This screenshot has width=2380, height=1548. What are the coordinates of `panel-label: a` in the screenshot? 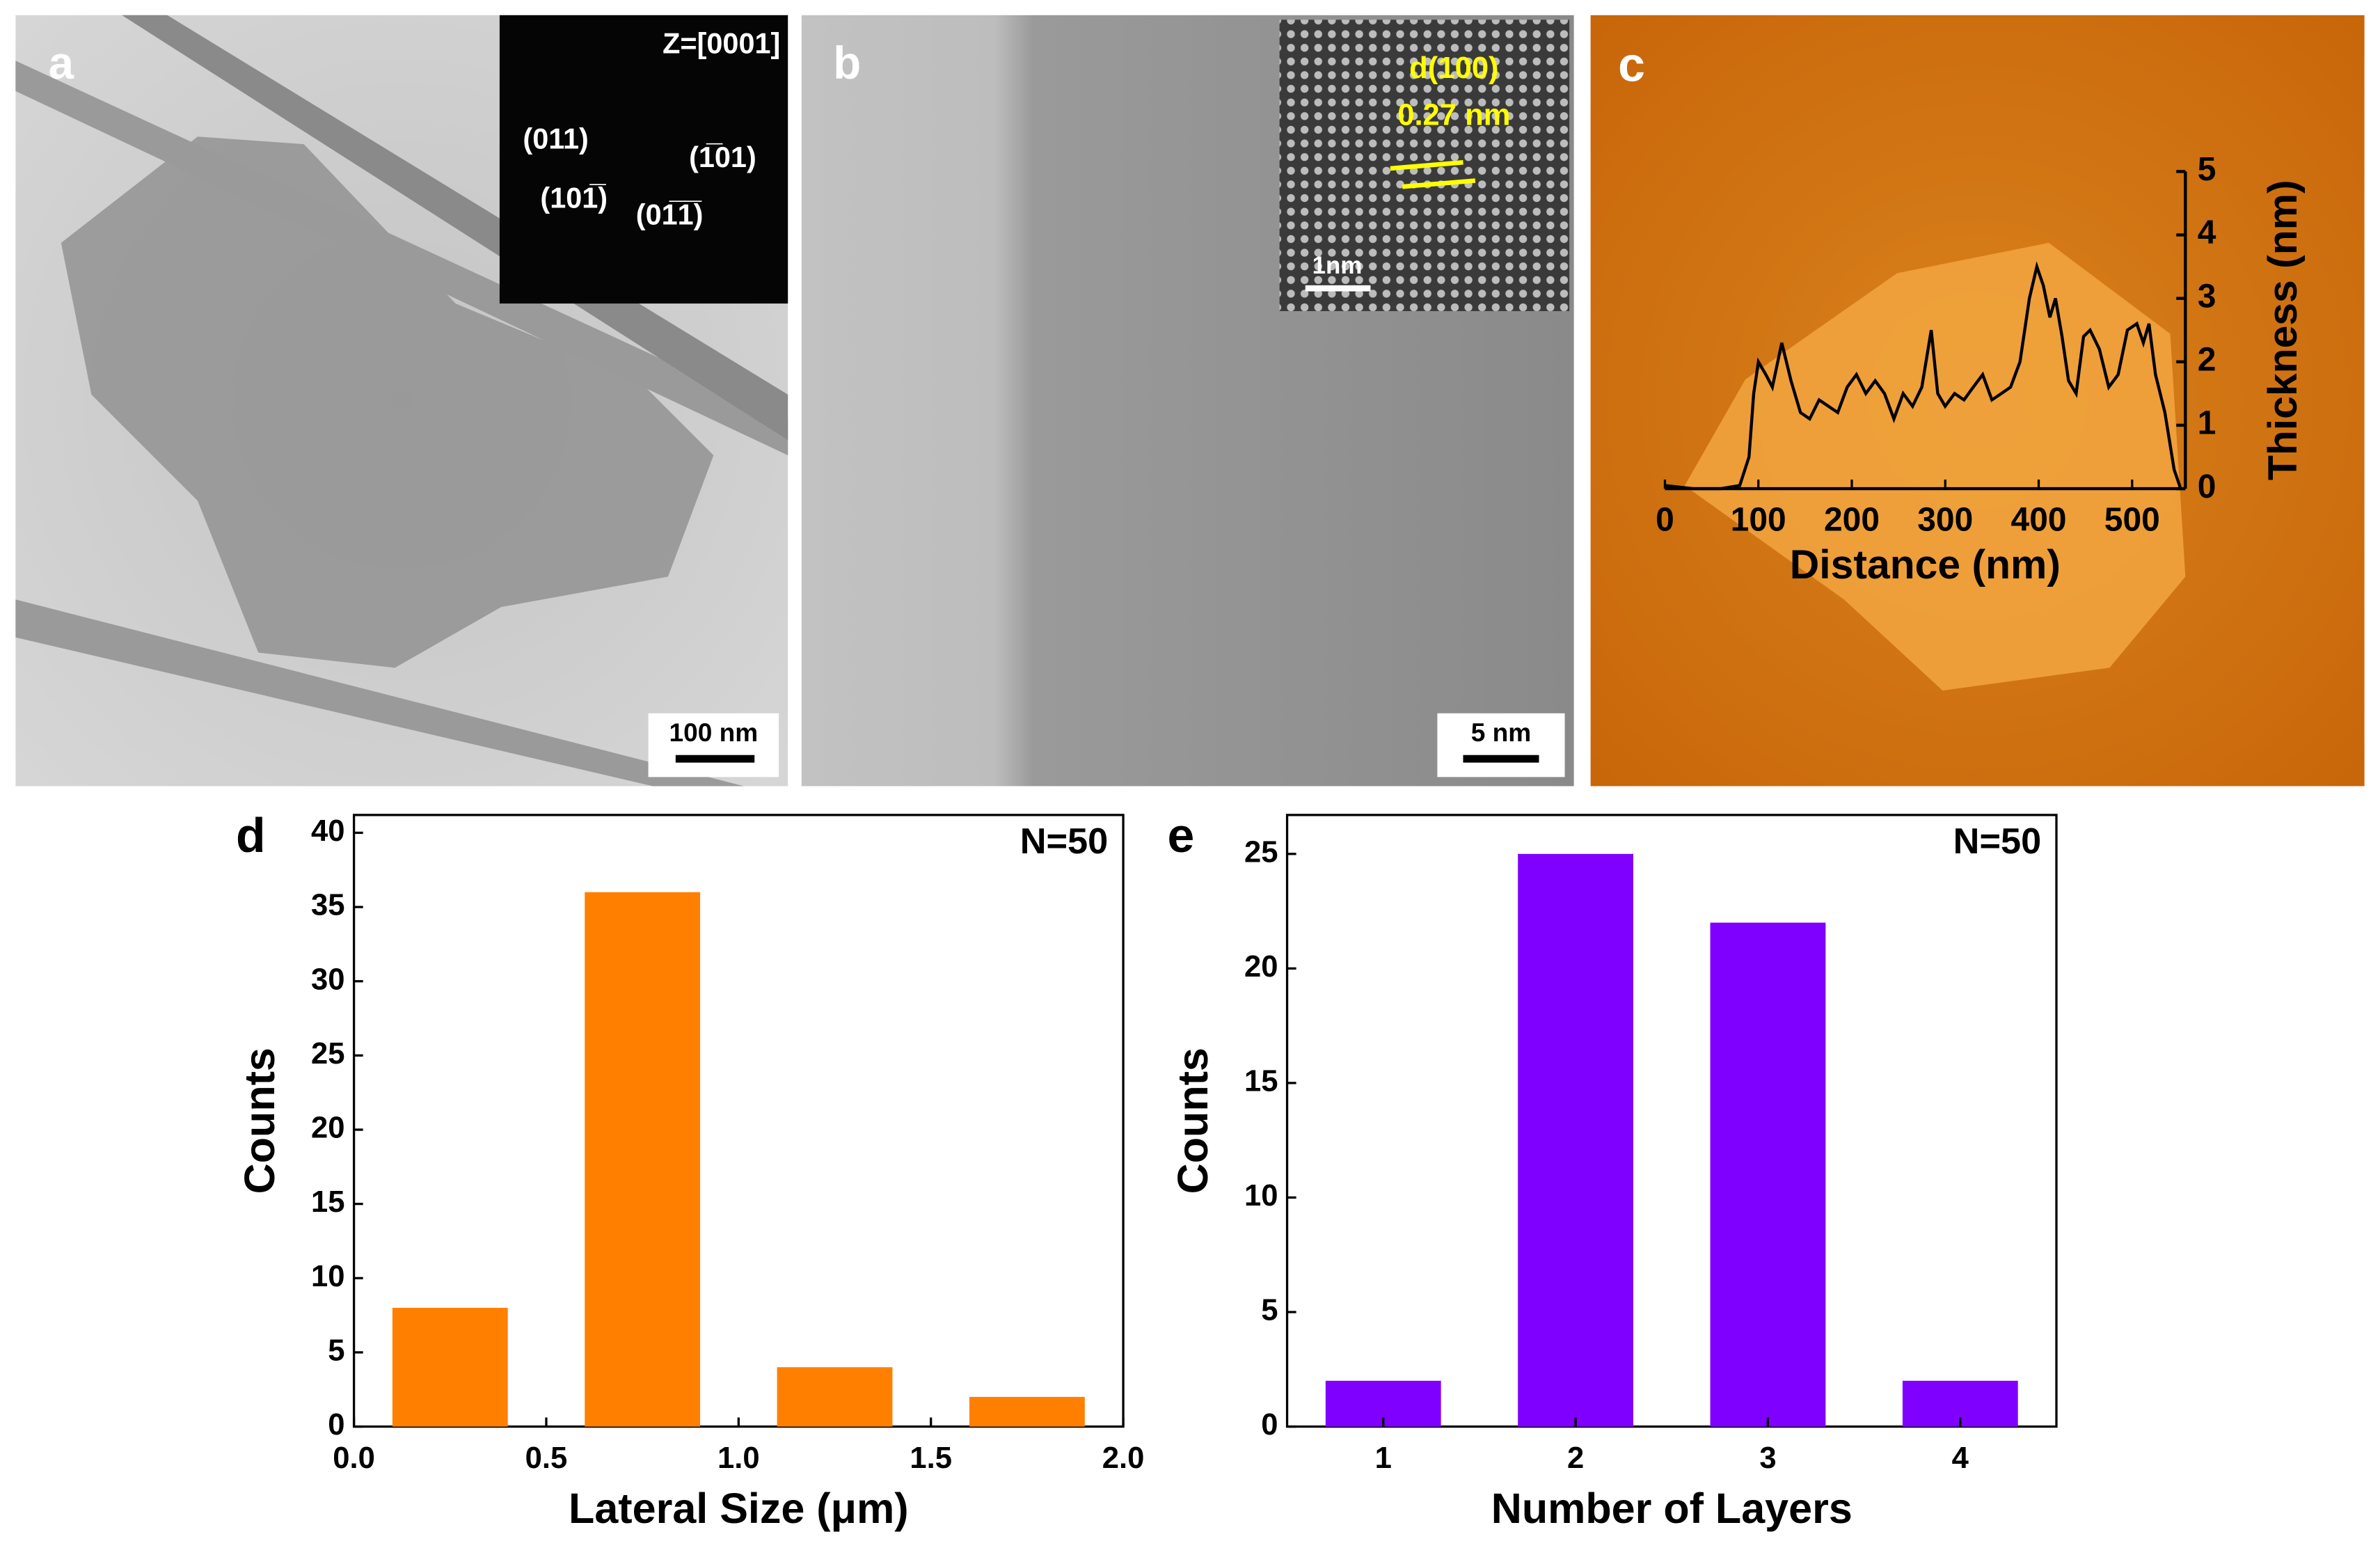 It's located at (61, 63).